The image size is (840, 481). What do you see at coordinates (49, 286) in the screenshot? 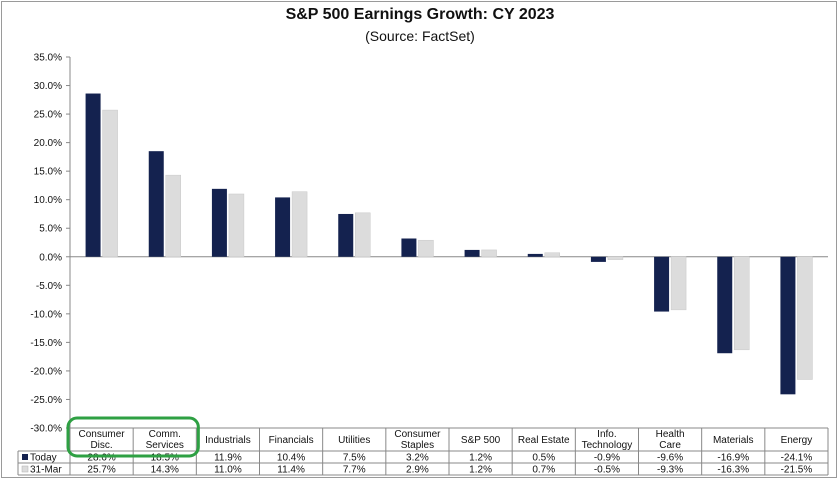
I see `y-tick-label: -5.0%` at bounding box center [49, 286].